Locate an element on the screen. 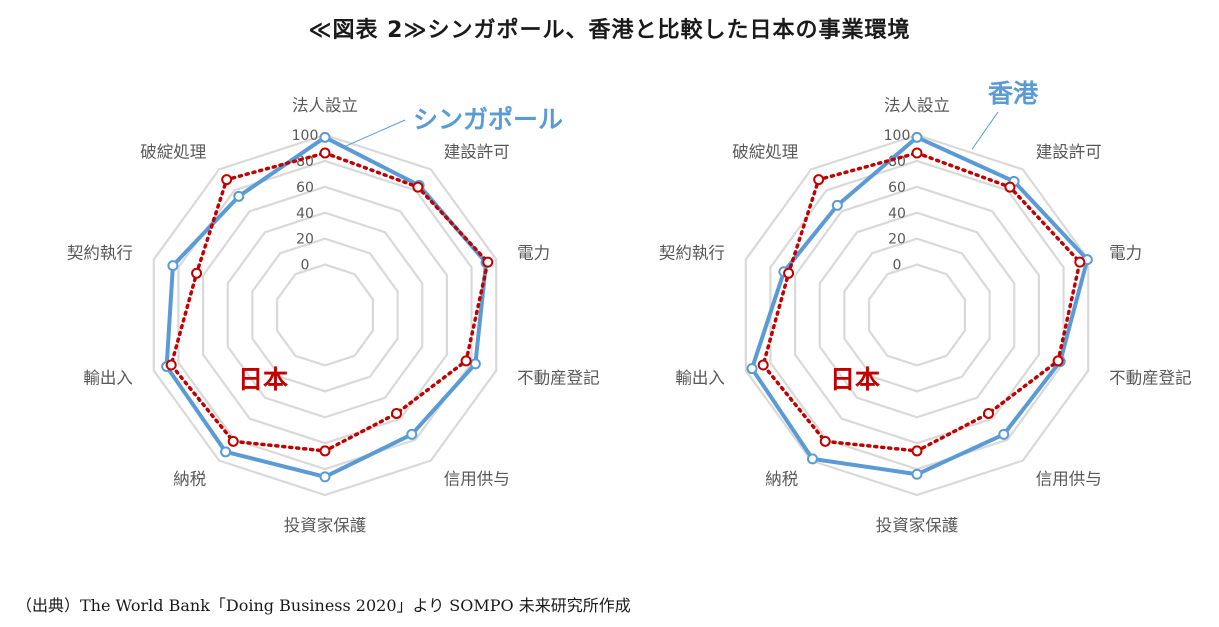 This screenshot has height=627, width=1219. series-label-compare: 香港 is located at coordinates (1013, 93).